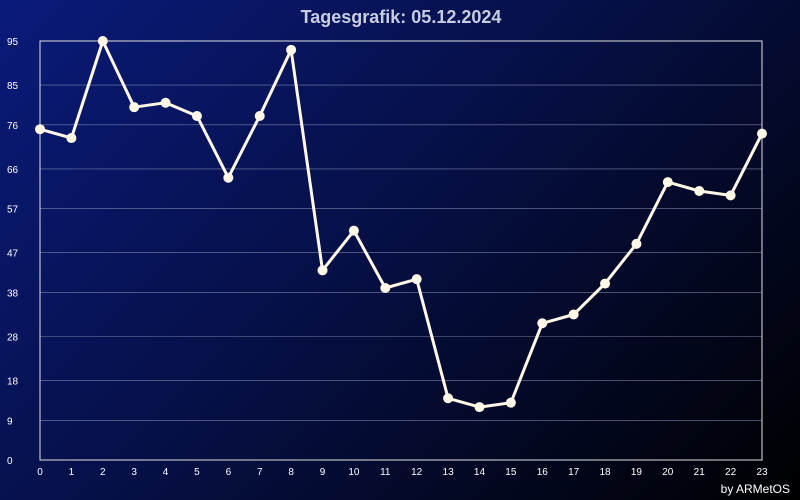 The height and width of the screenshot is (500, 800). I want to click on x-tick-label: 20, so click(668, 472).